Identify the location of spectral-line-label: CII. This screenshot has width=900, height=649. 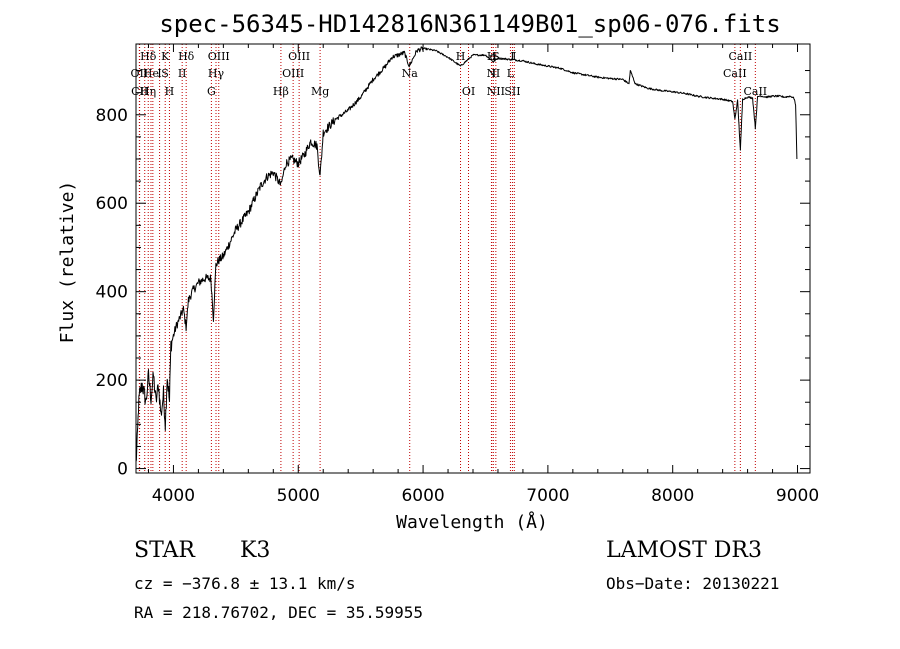
(139, 91).